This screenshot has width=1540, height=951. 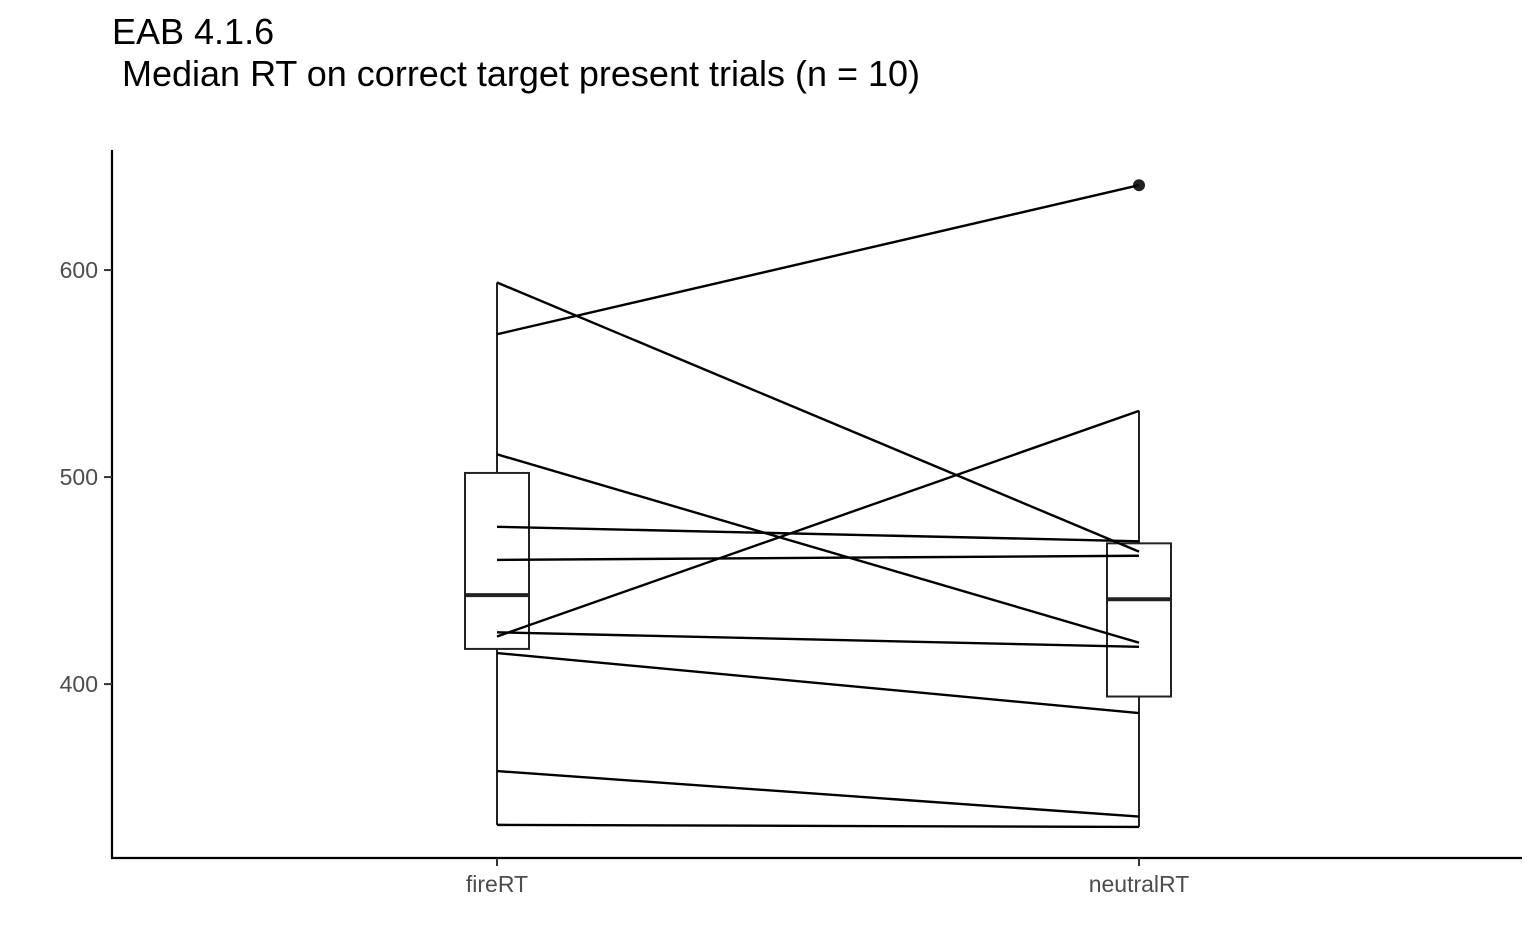 What do you see at coordinates (79, 477) in the screenshot?
I see `y-tick-label-500: 500` at bounding box center [79, 477].